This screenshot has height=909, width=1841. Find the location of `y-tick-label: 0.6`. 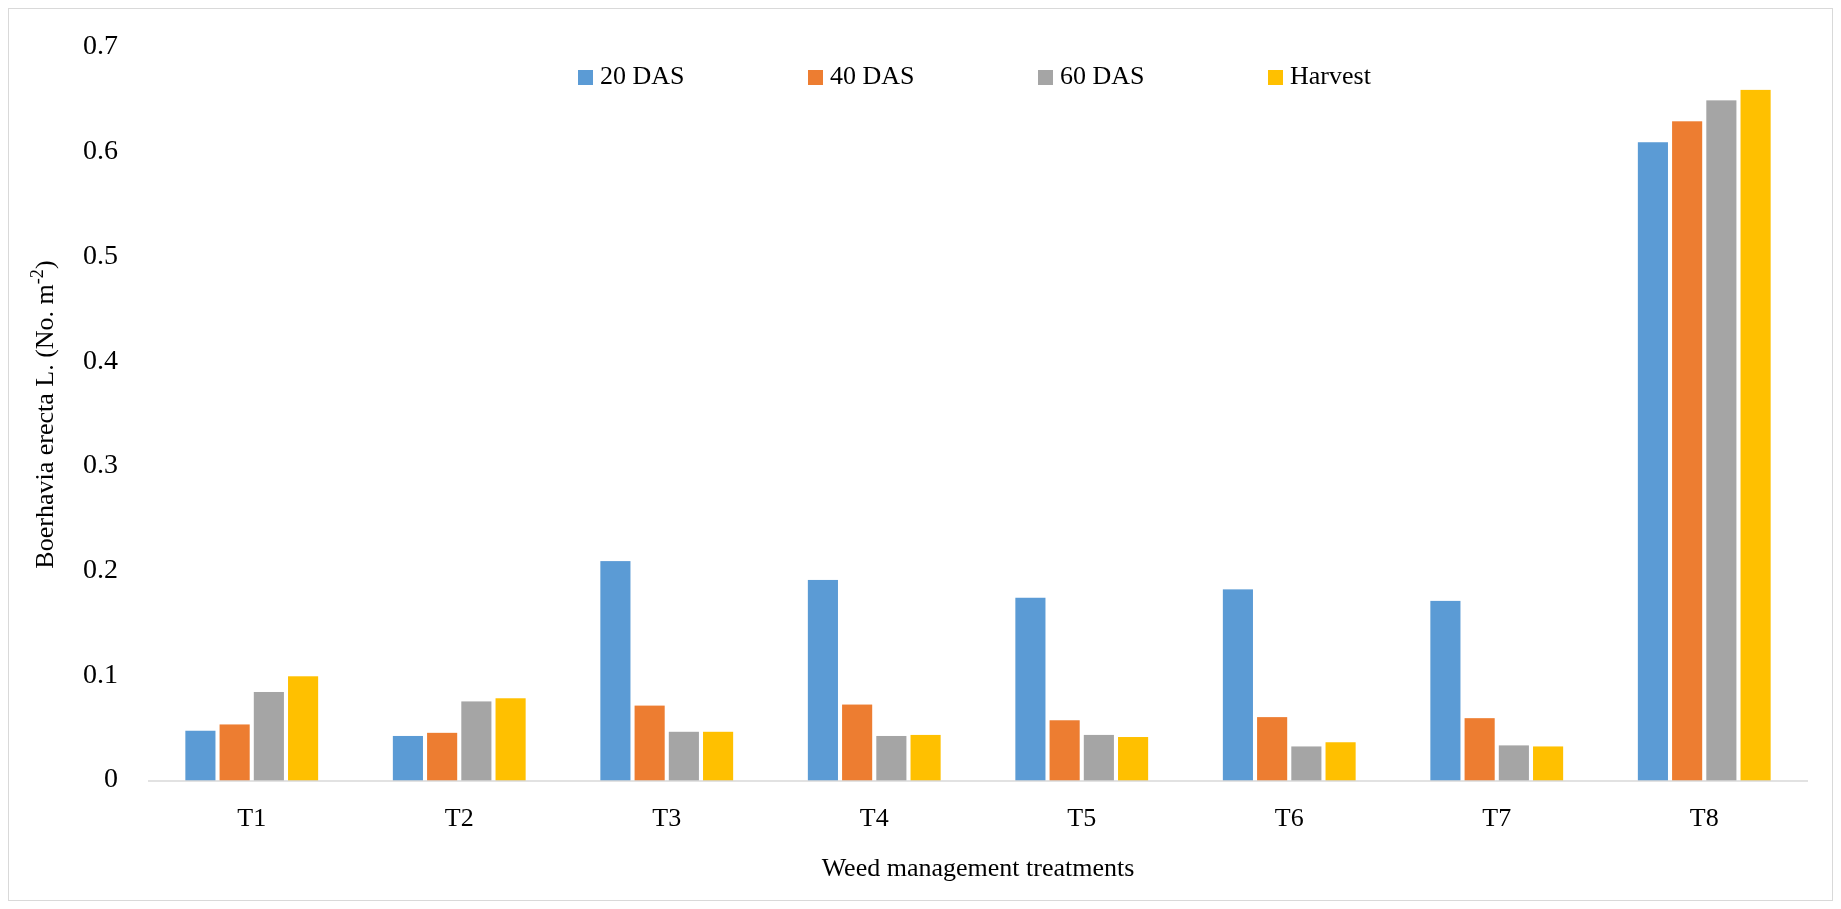

y-tick-label: 0.6 is located at coordinates (100, 150).